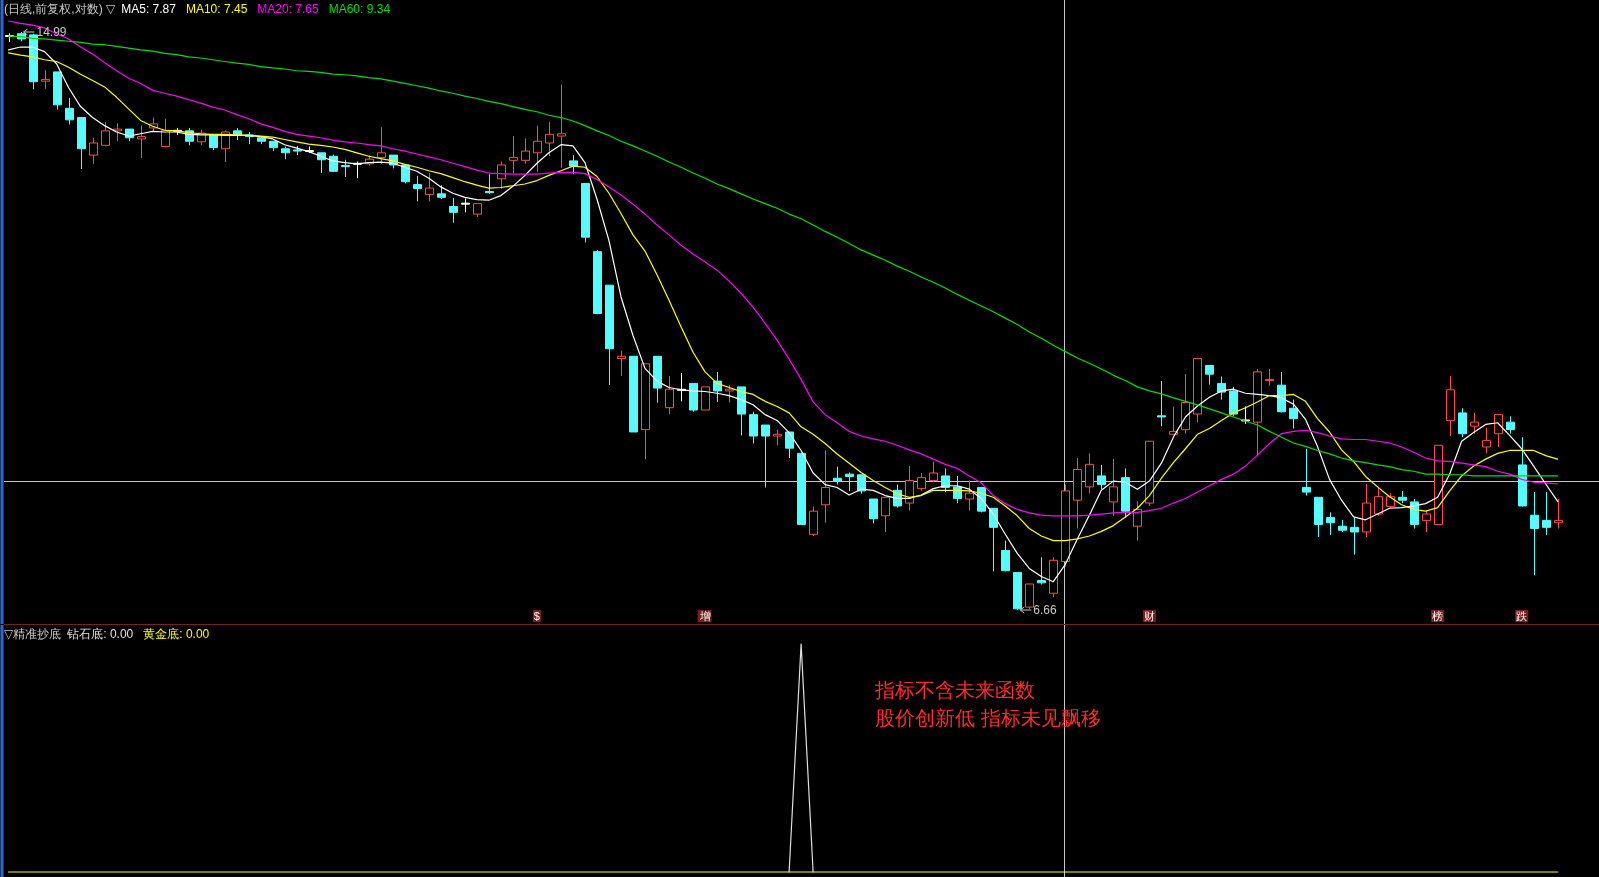 This screenshot has height=877, width=1599. I want to click on text: 钻石底: 0.00, so click(100, 634).